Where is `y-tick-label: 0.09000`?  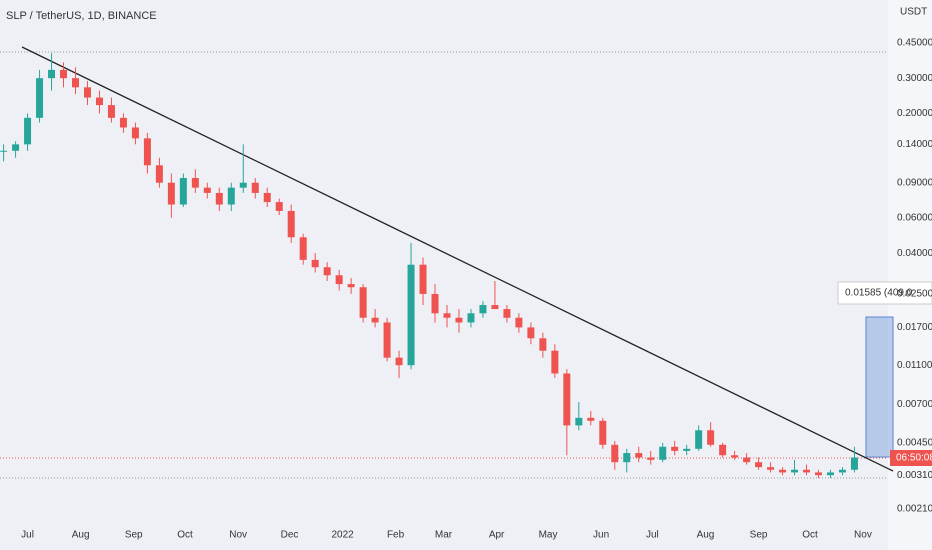
y-tick-label: 0.09000 is located at coordinates (914, 182).